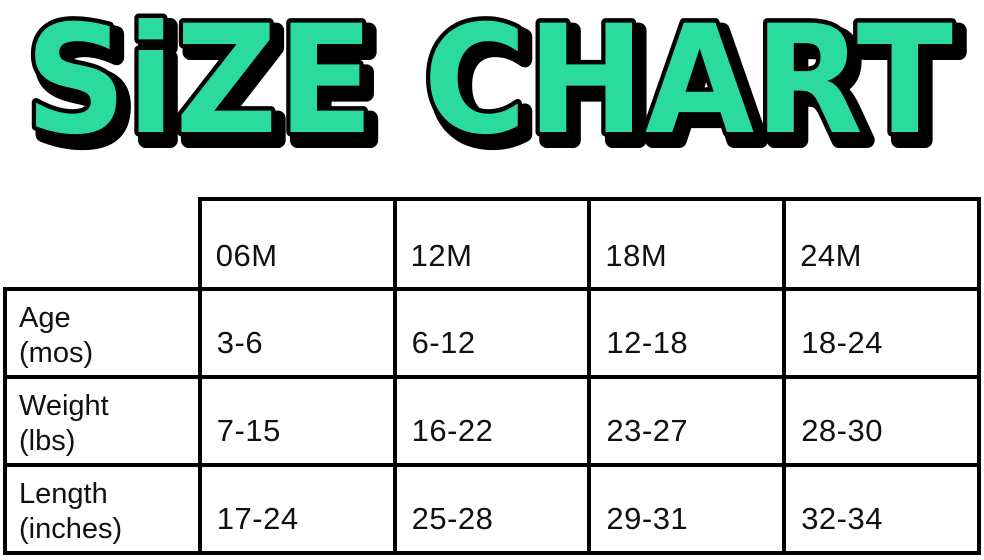 This screenshot has height=560, width=984. Describe the element at coordinates (56, 353) in the screenshot. I see `row-label-unit: (mos)` at that location.